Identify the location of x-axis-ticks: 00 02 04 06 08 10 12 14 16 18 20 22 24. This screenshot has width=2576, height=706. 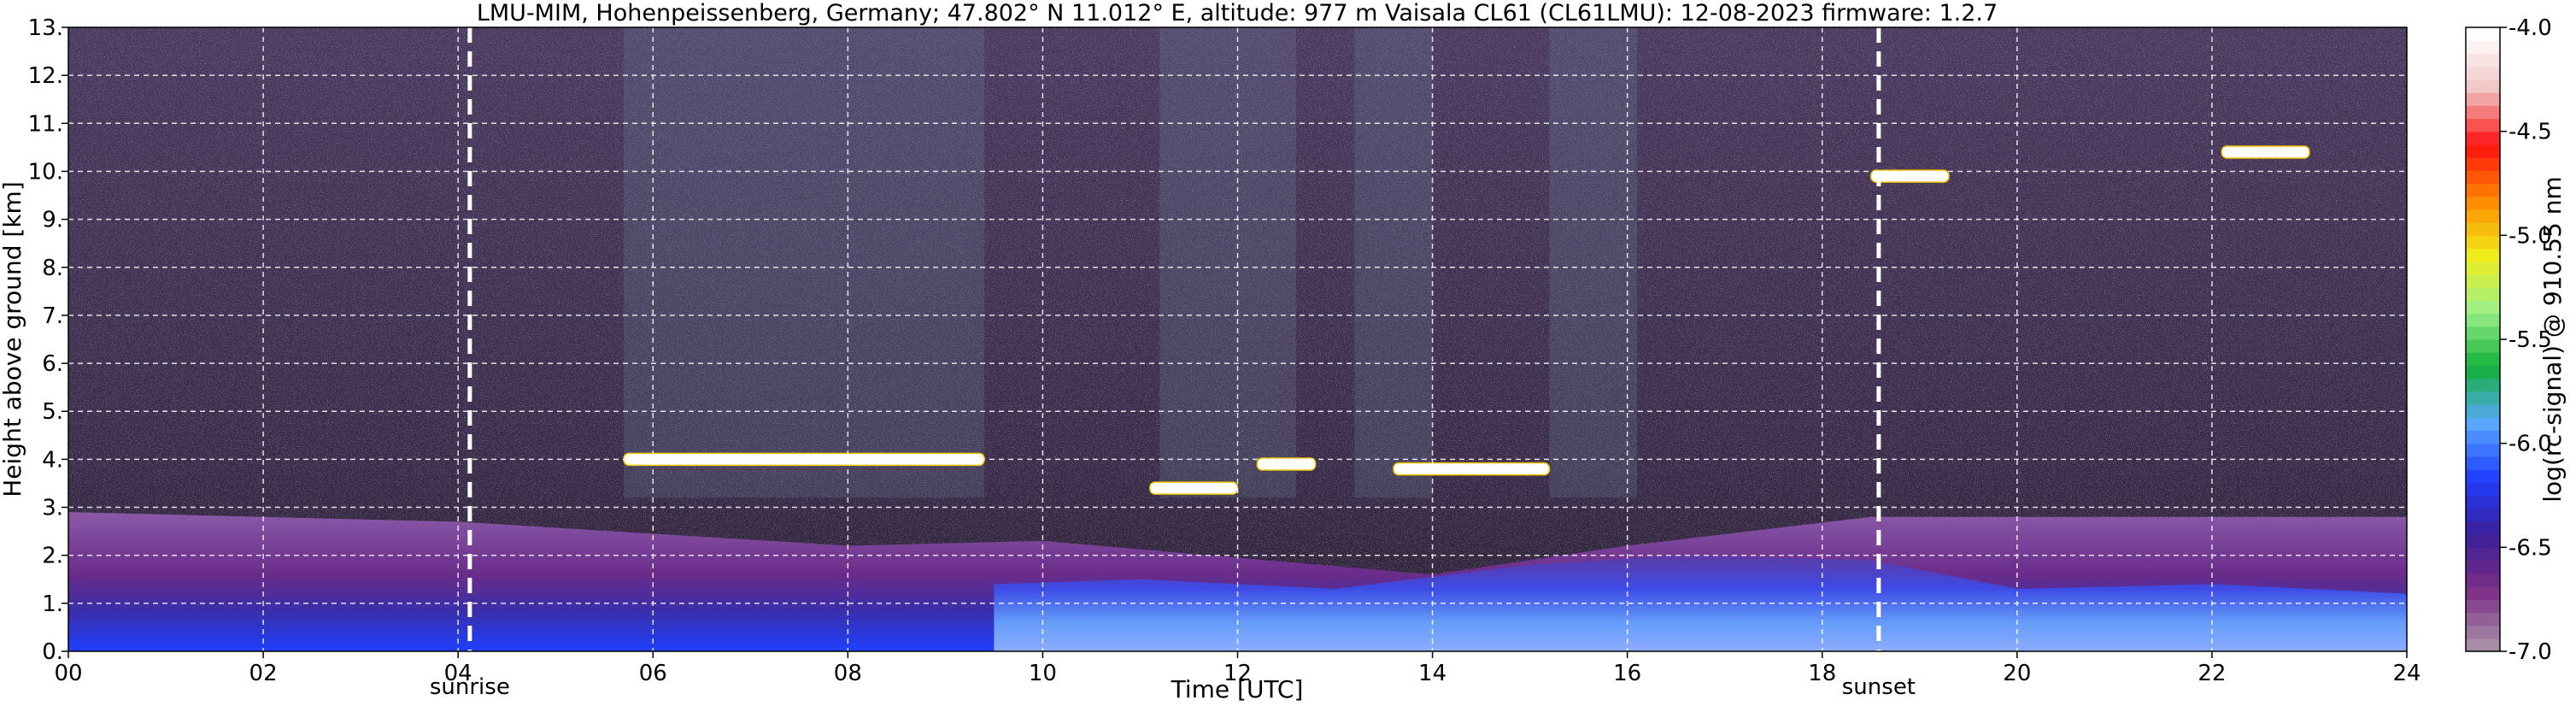
(1237, 668).